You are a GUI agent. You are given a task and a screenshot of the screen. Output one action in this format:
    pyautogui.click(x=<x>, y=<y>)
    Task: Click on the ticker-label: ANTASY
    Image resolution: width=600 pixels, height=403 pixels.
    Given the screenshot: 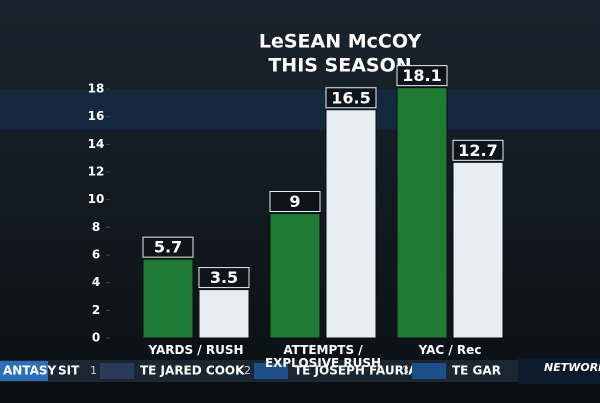 What is the action you would take?
    pyautogui.click(x=30, y=371)
    